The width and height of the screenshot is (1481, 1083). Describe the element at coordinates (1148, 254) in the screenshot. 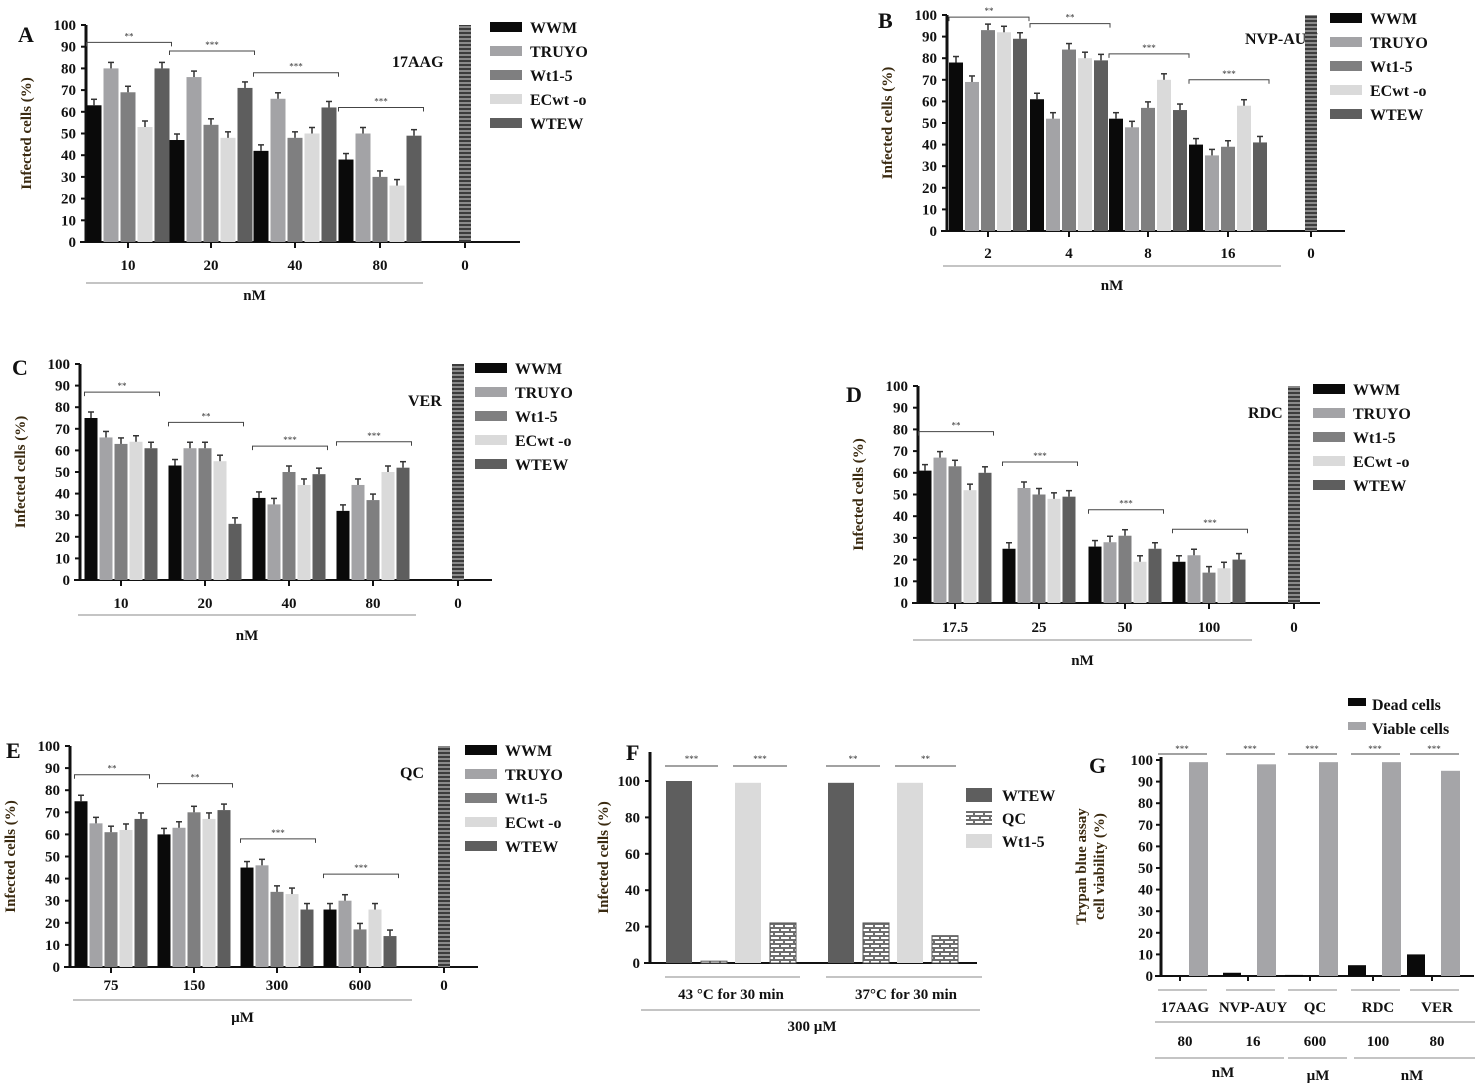

I see `x-tick-label: 8` at that location.